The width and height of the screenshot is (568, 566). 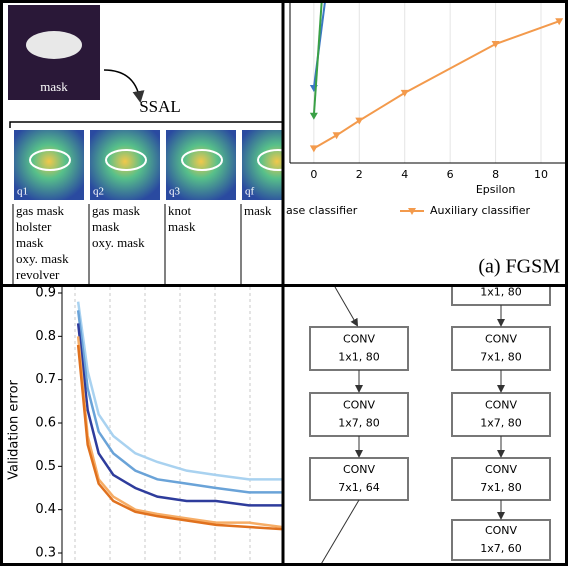 What do you see at coordinates (54, 45) in the screenshot?
I see `mask-shape` at bounding box center [54, 45].